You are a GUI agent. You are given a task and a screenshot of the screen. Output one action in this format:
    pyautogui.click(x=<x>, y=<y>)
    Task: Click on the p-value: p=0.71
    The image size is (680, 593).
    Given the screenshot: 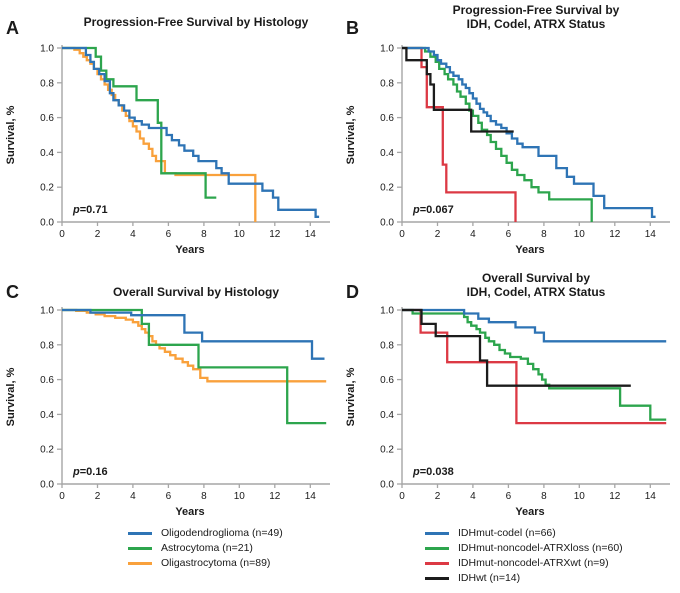 What is the action you would take?
    pyautogui.click(x=90, y=210)
    